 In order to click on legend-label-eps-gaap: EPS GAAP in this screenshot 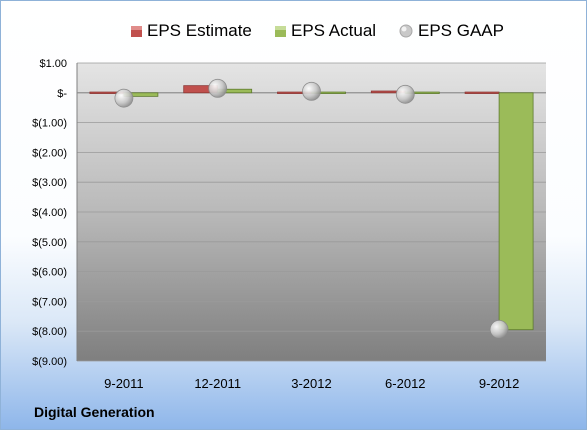, I will do `click(461, 30)`.